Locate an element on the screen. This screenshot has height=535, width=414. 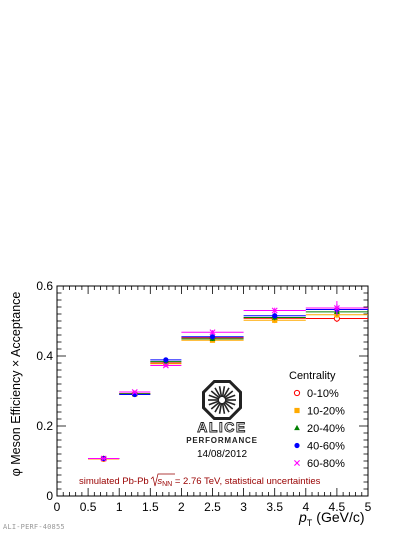
legend-entry: 60-80% is located at coordinates (319, 464).